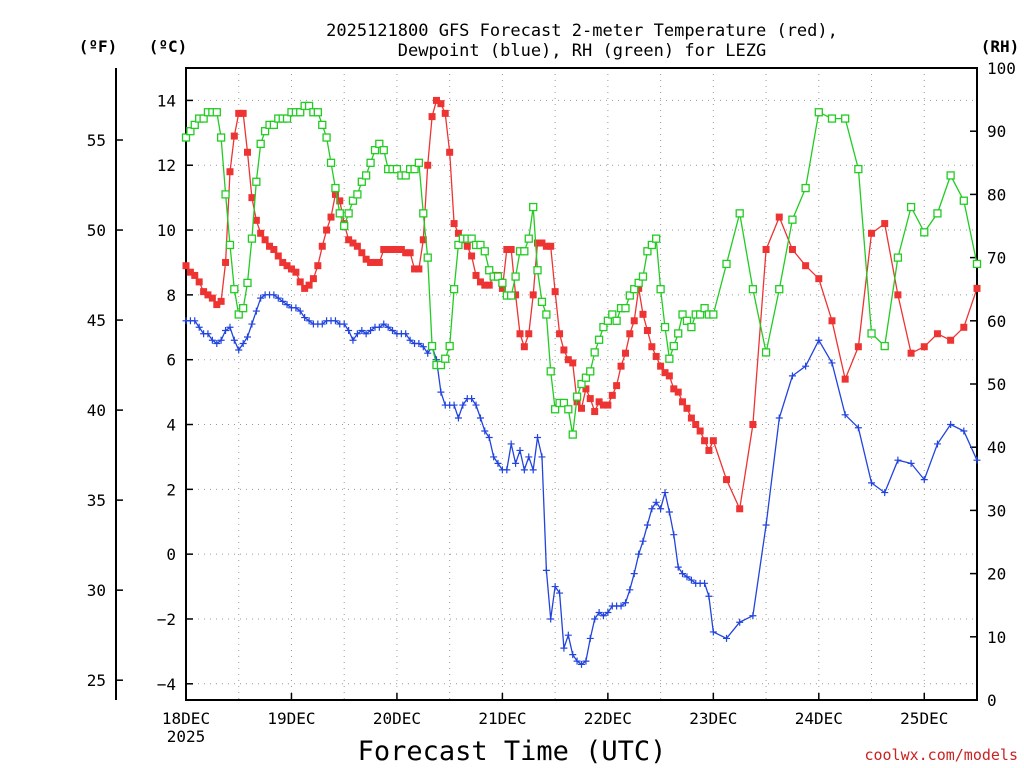 The height and width of the screenshot is (768, 1024). What do you see at coordinates (1000, 46) in the screenshot?
I see `rh-unit-label: (RH)` at bounding box center [1000, 46].